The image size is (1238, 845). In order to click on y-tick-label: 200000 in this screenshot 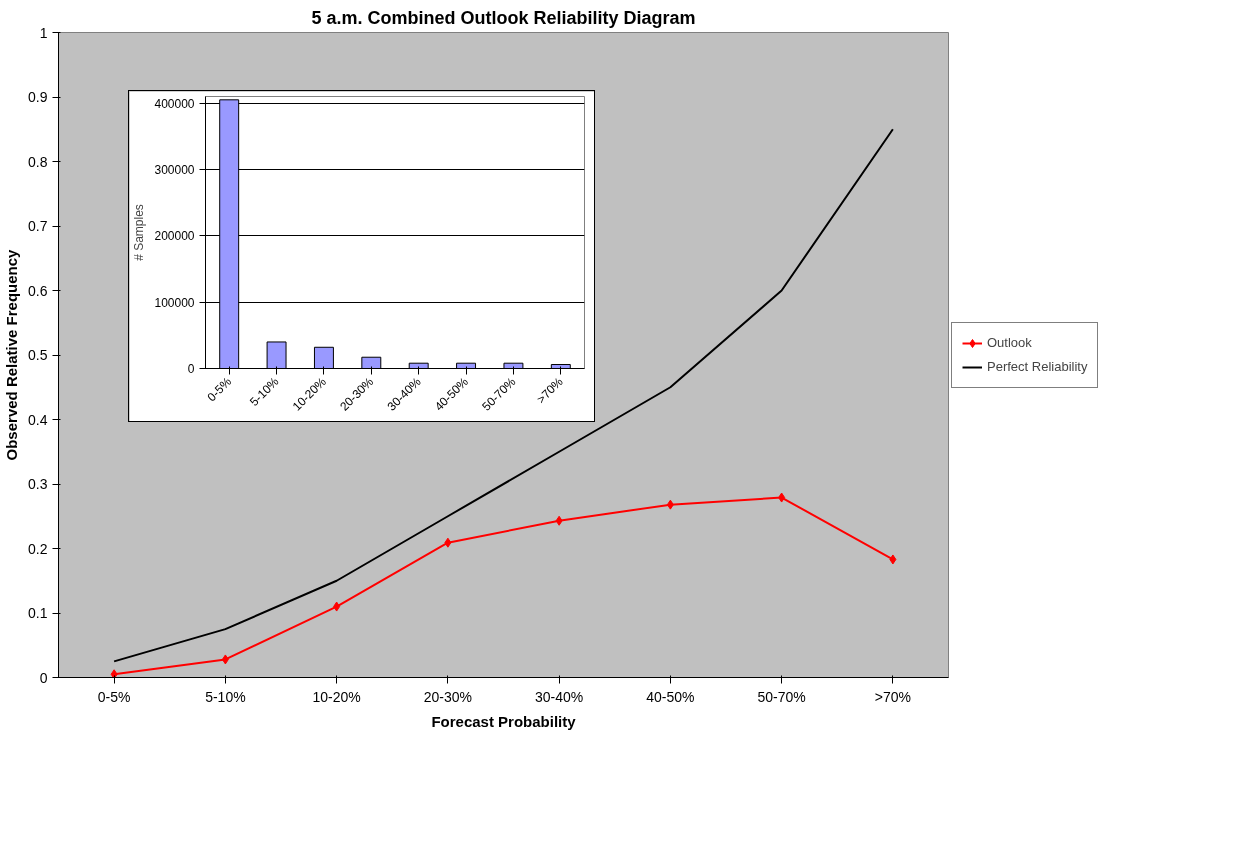, I will do `click(174, 236)`.